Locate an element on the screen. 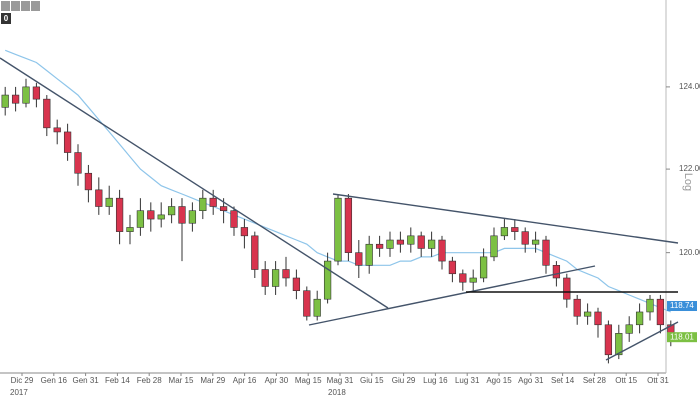 This screenshot has height=405, width=700. x-tick-label: Mar 15 is located at coordinates (181, 380).